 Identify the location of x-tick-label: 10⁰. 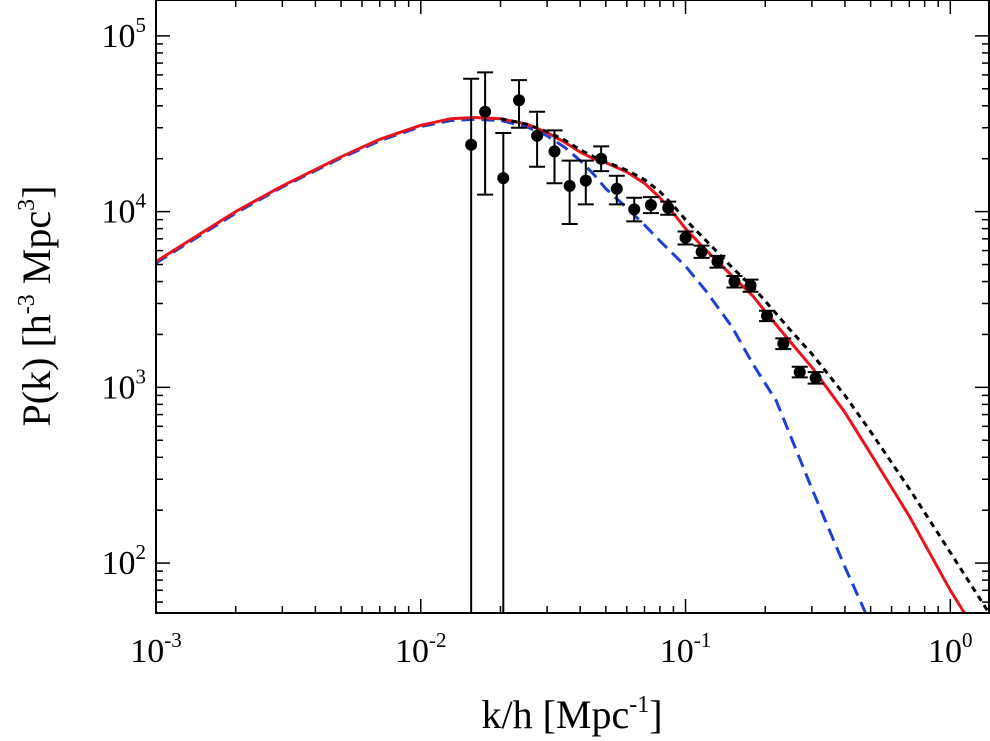
(950, 649).